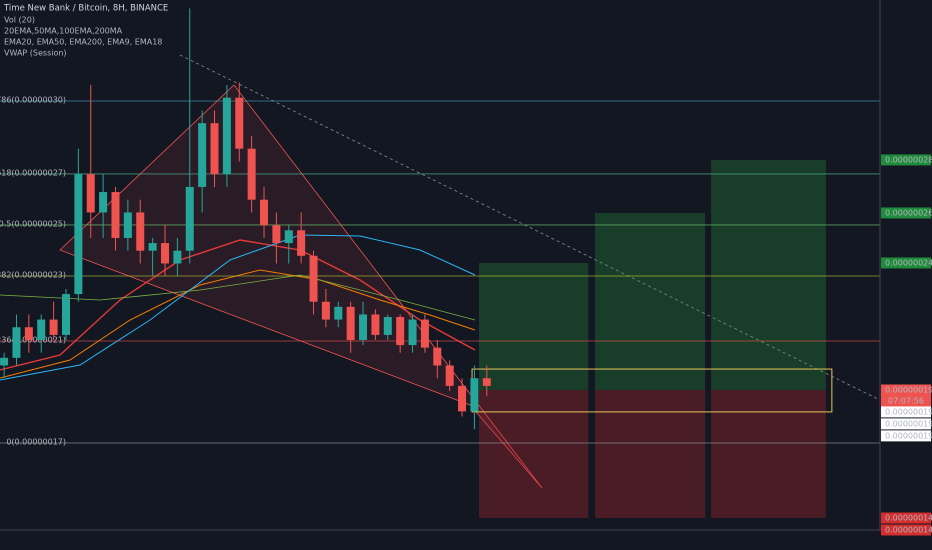 The height and width of the screenshot is (550, 932). Describe the element at coordinates (63, 31) in the screenshot. I see `indicator: 20EMA,50MA,100EMA,200MA` at that location.